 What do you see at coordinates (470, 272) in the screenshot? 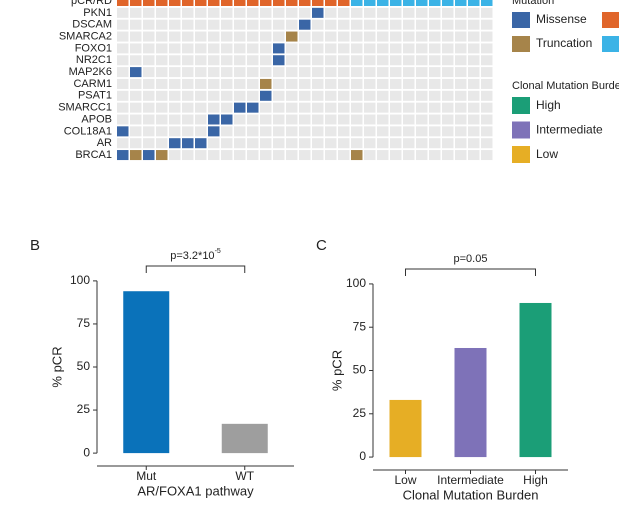
I see `significance-bracket` at bounding box center [470, 272].